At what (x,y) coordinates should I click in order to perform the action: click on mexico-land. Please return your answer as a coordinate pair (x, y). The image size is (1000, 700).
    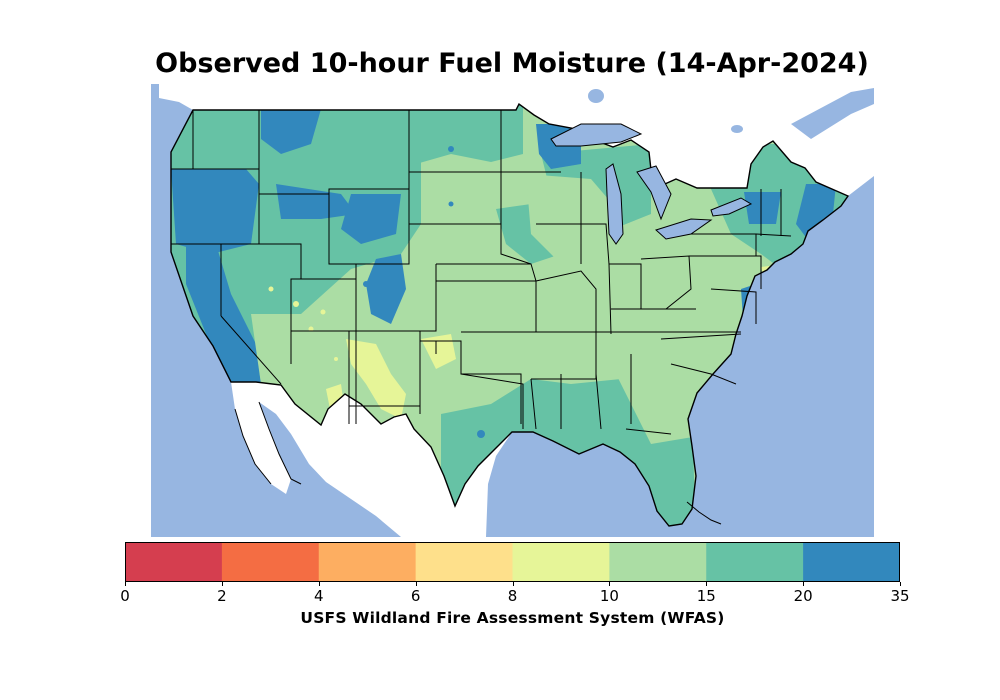
    Looking at the image, I should click on (371, 459).